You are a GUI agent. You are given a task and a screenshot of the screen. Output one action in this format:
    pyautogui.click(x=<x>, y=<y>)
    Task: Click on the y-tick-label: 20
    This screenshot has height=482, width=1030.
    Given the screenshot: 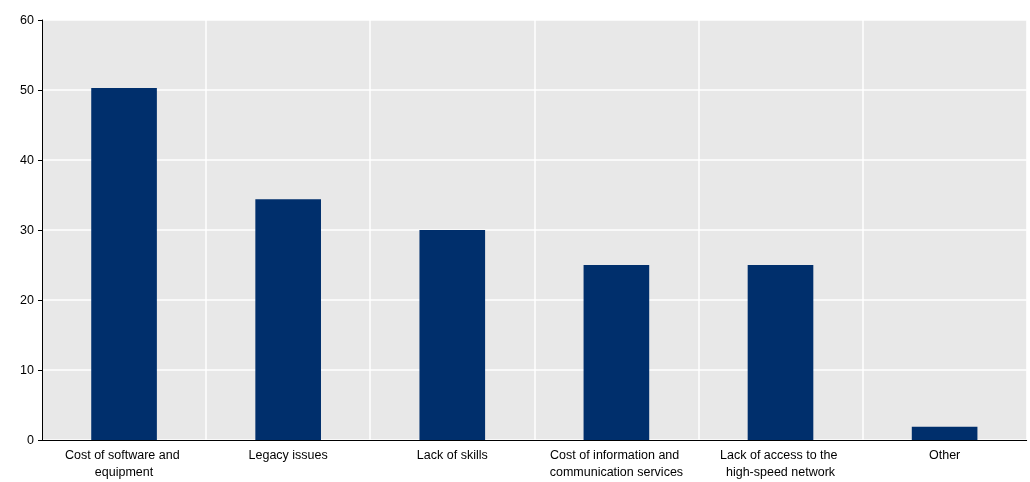 What is the action you would take?
    pyautogui.click(x=27, y=300)
    